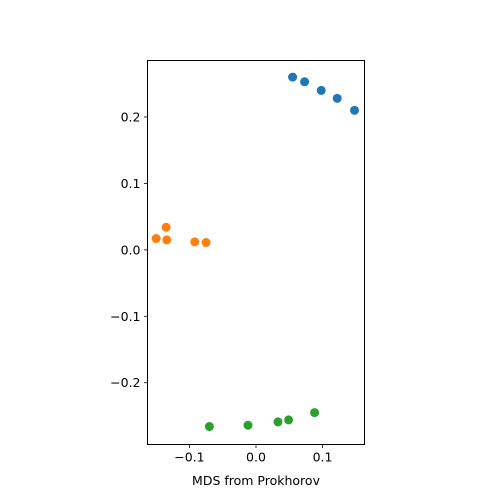  What do you see at coordinates (256, 457) in the screenshot?
I see `x-tick-label: 0.0` at bounding box center [256, 457].